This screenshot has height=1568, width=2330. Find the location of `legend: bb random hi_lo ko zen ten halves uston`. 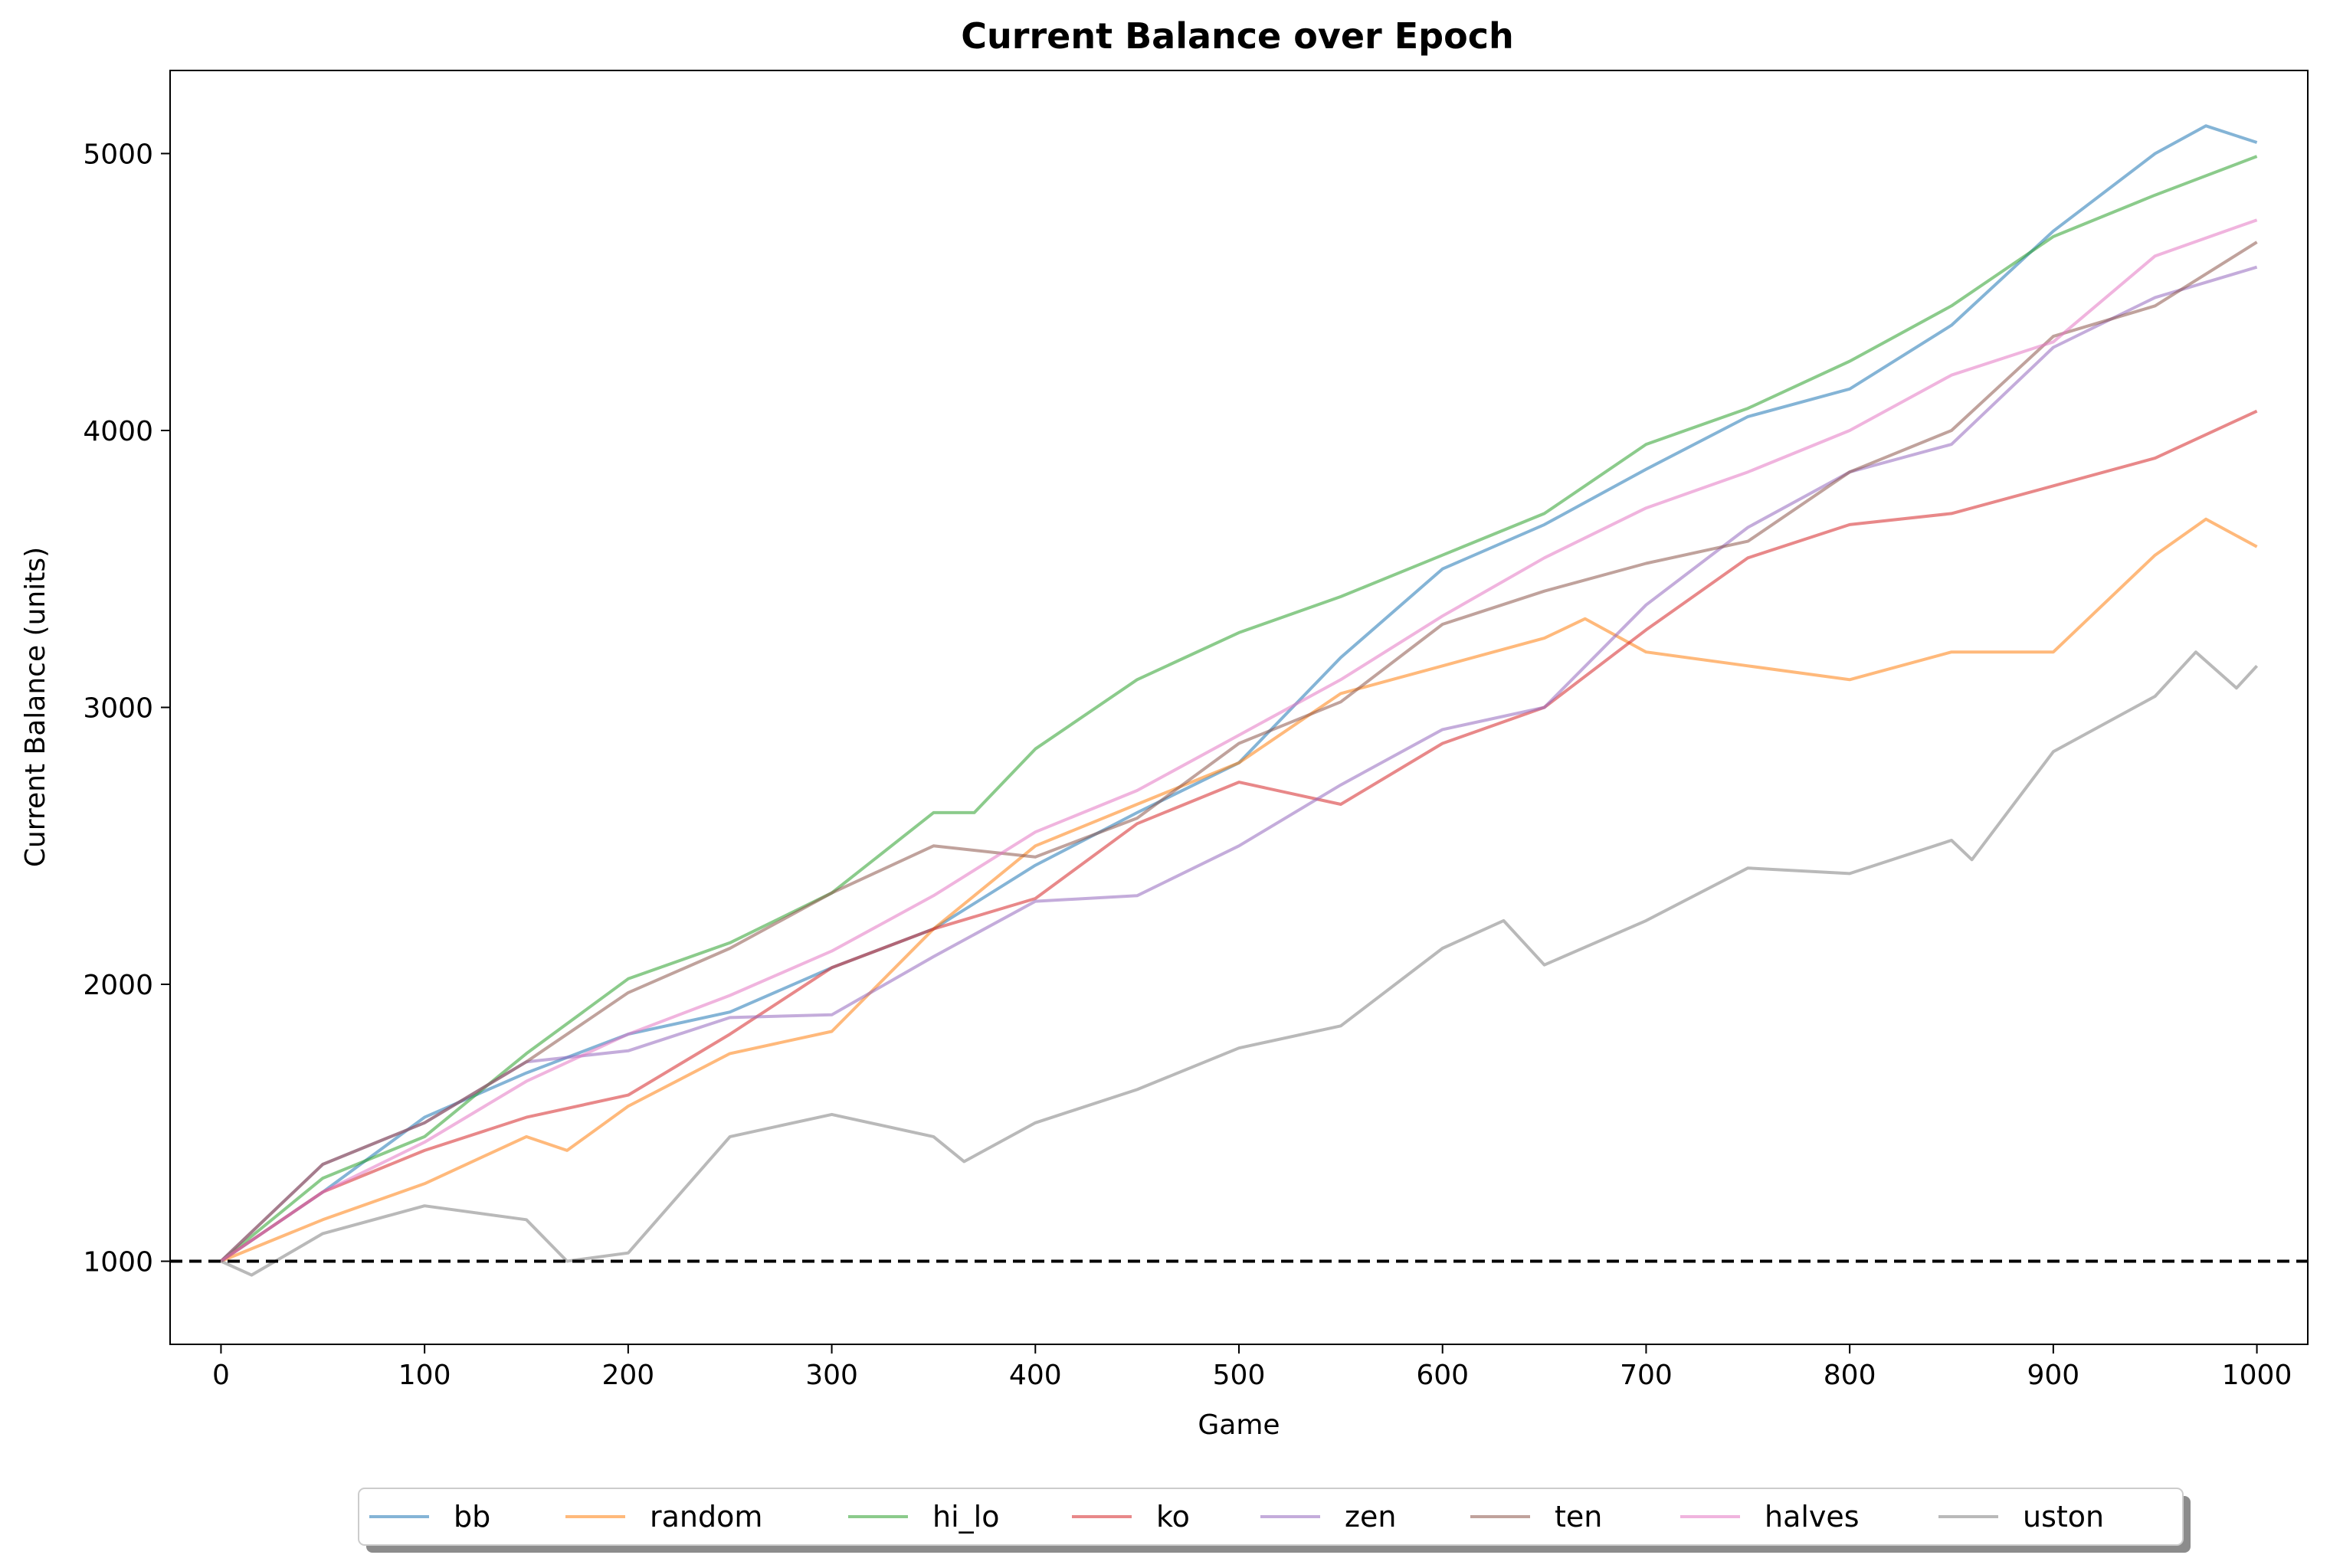

legend: bb random hi_lo ko zen ten halves uston is located at coordinates (1274, 1520).